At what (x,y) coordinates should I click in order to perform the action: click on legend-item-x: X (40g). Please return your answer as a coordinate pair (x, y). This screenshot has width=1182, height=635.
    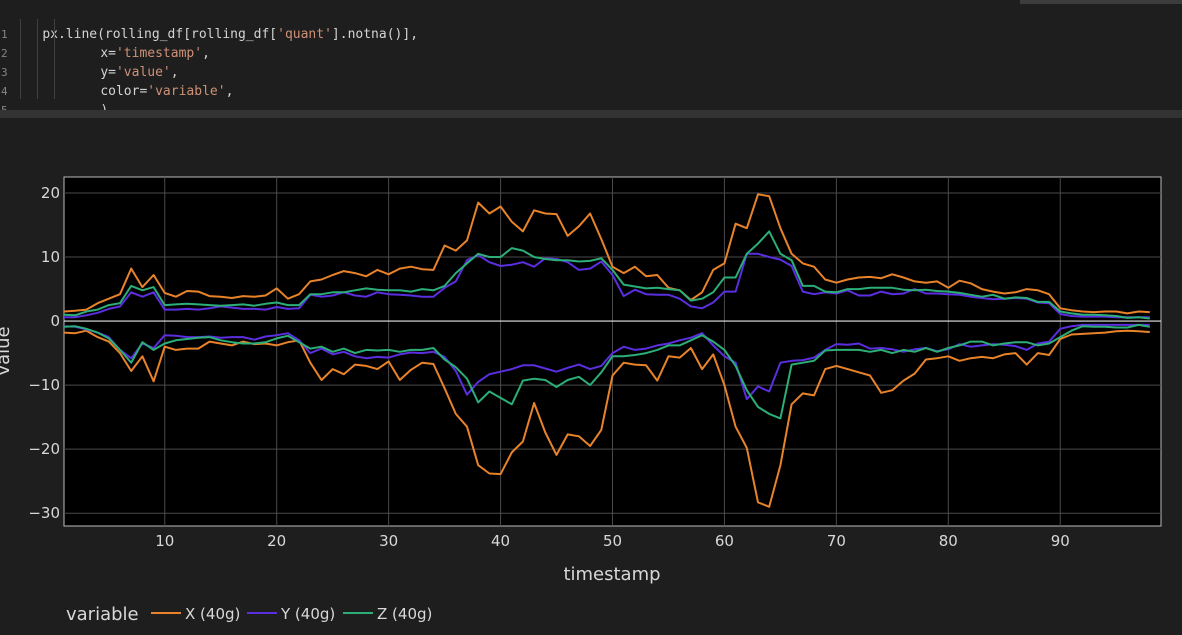
    Looking at the image, I should click on (195, 614).